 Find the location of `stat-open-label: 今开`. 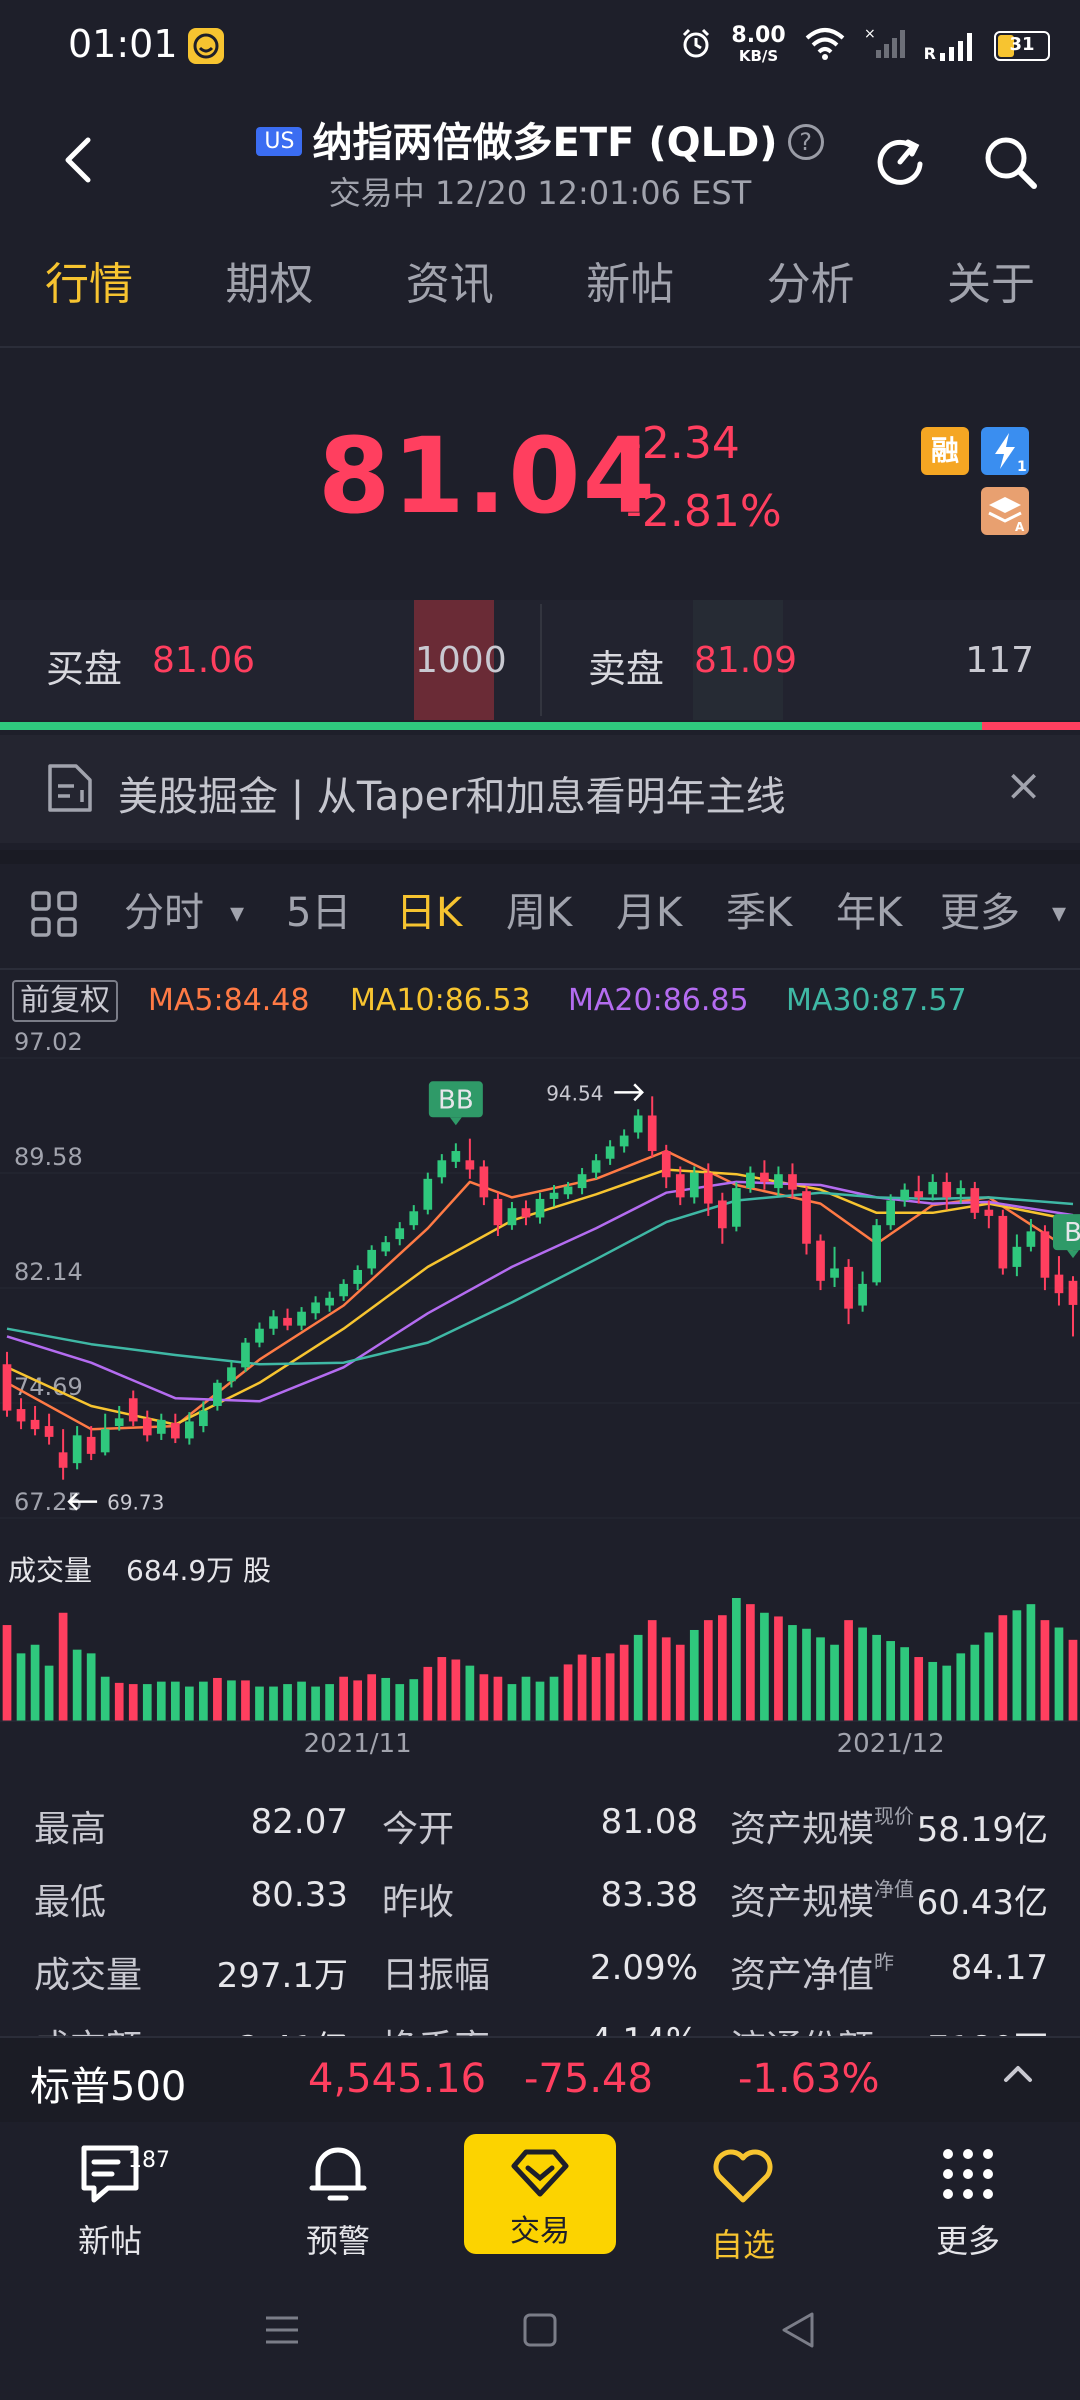

stat-open-label: 今开 is located at coordinates (418, 1829).